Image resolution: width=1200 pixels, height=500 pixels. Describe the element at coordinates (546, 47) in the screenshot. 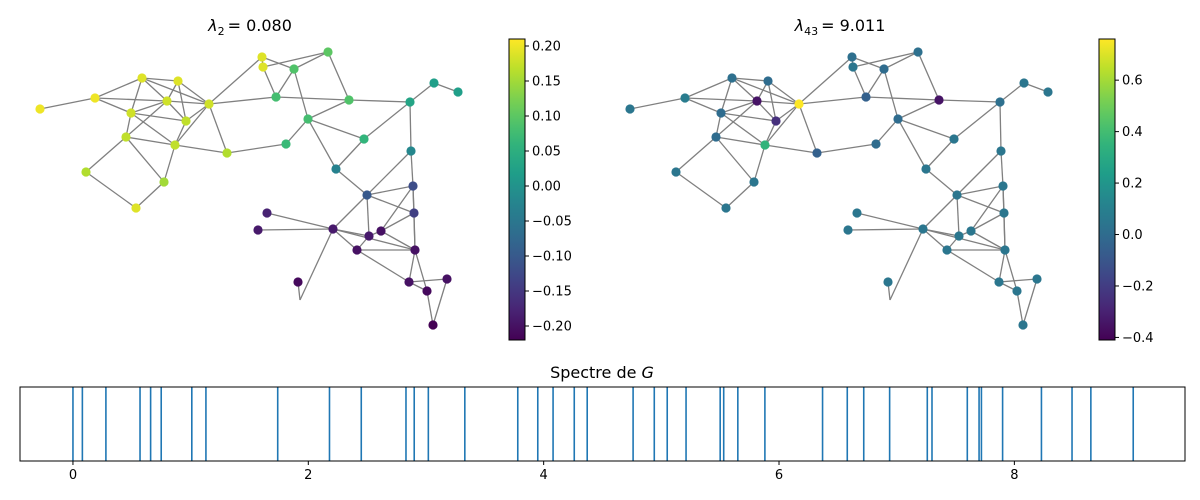

I see `colorbar-tick-label: 0.20` at that location.